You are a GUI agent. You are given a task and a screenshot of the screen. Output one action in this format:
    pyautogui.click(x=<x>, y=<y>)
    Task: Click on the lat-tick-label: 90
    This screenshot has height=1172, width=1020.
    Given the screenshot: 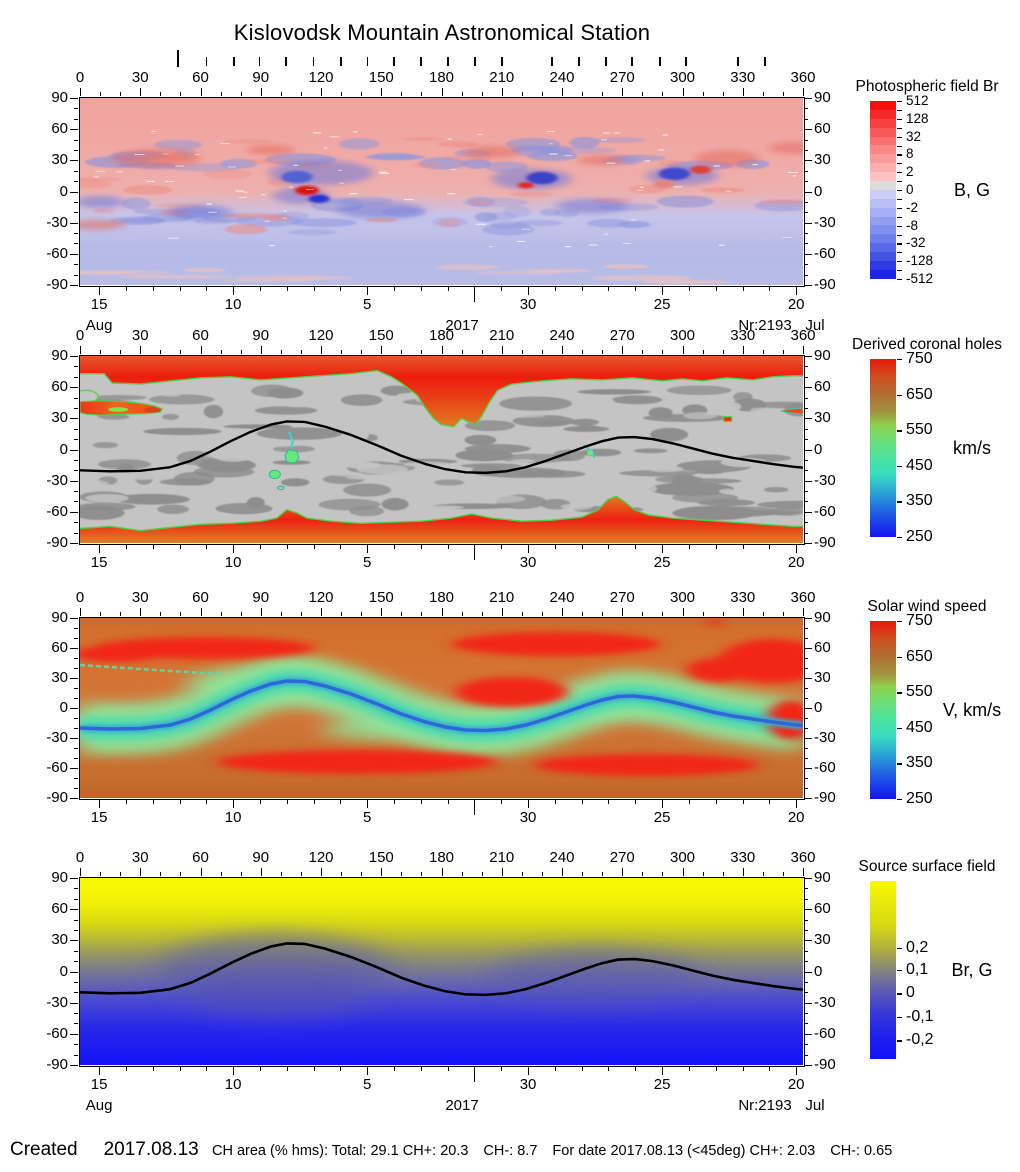 What is the action you would take?
    pyautogui.click(x=59, y=355)
    